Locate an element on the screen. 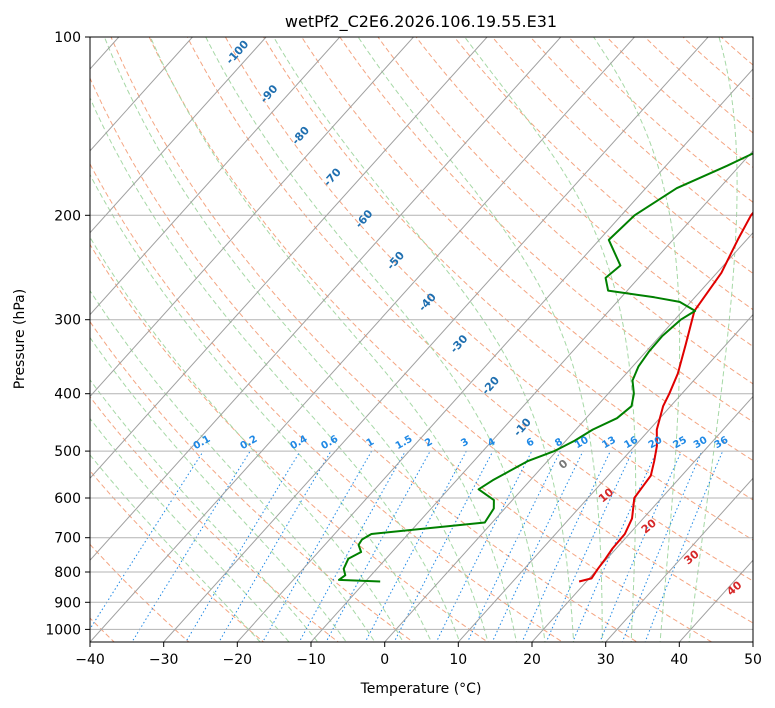 This screenshot has width=775, height=708. x-tick-label: −40 is located at coordinates (90, 660).